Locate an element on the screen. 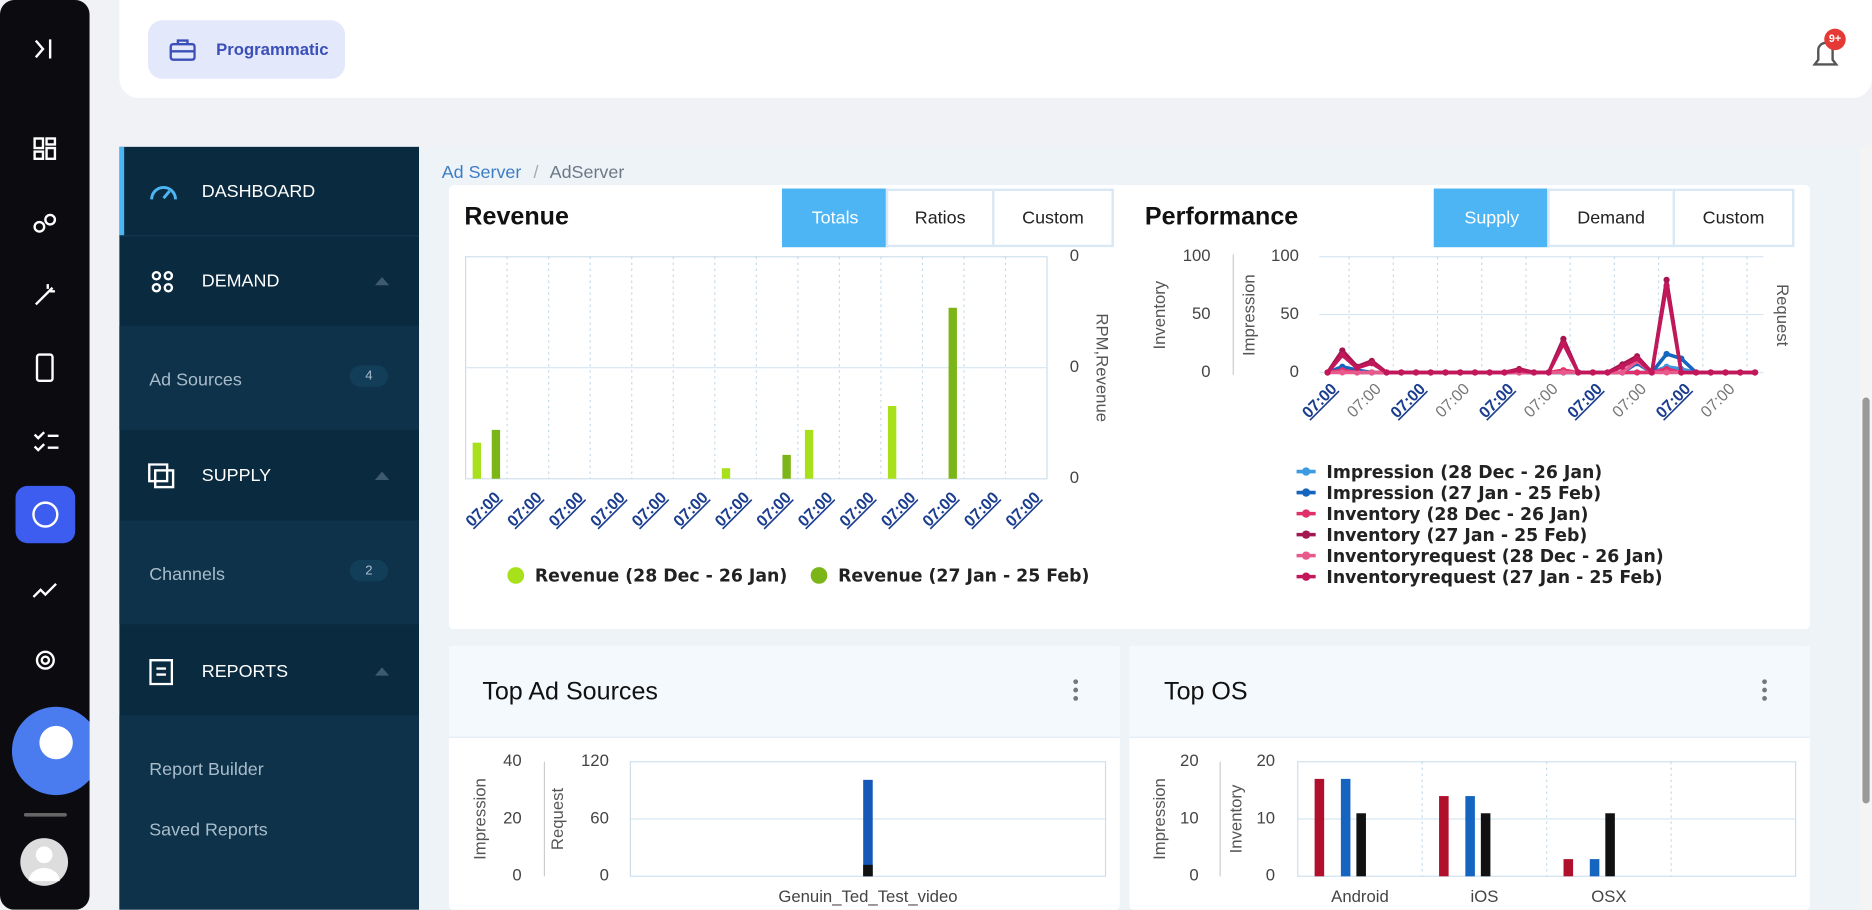 The image size is (1872, 910). axis-label: RPM,Revenue is located at coordinates (1101, 367).